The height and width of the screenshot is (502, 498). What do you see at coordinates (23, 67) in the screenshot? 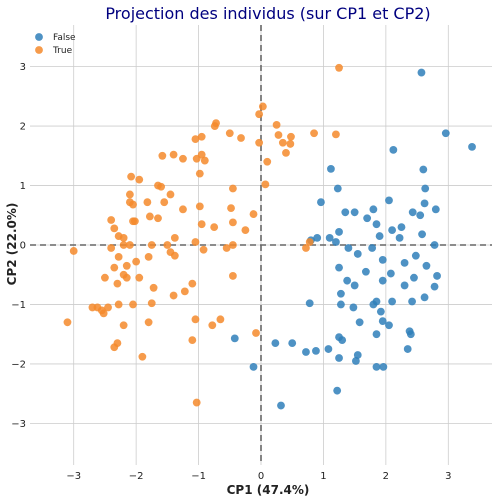
I see `y-tick-label: 3` at bounding box center [23, 67].